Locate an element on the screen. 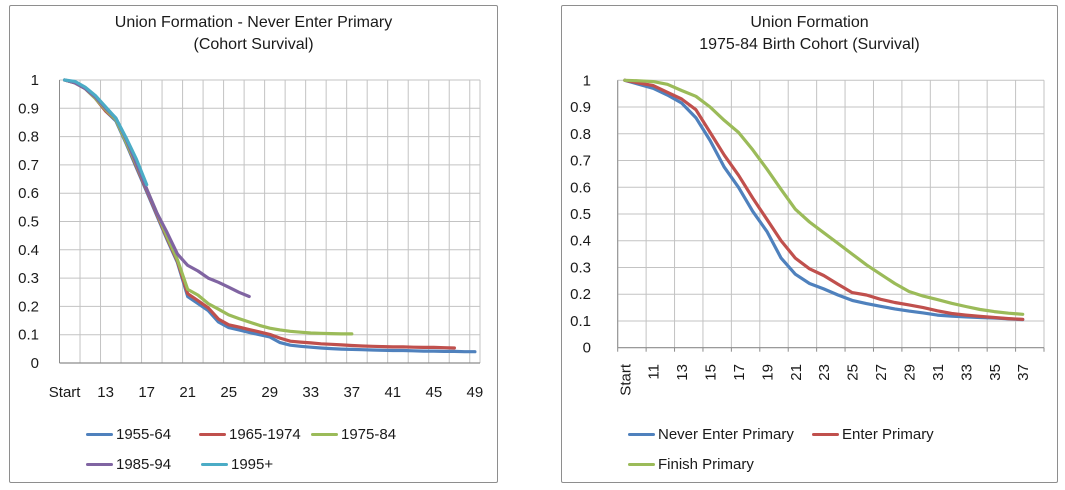 The image size is (1065, 490). legend-label: 1985-94 is located at coordinates (144, 464).